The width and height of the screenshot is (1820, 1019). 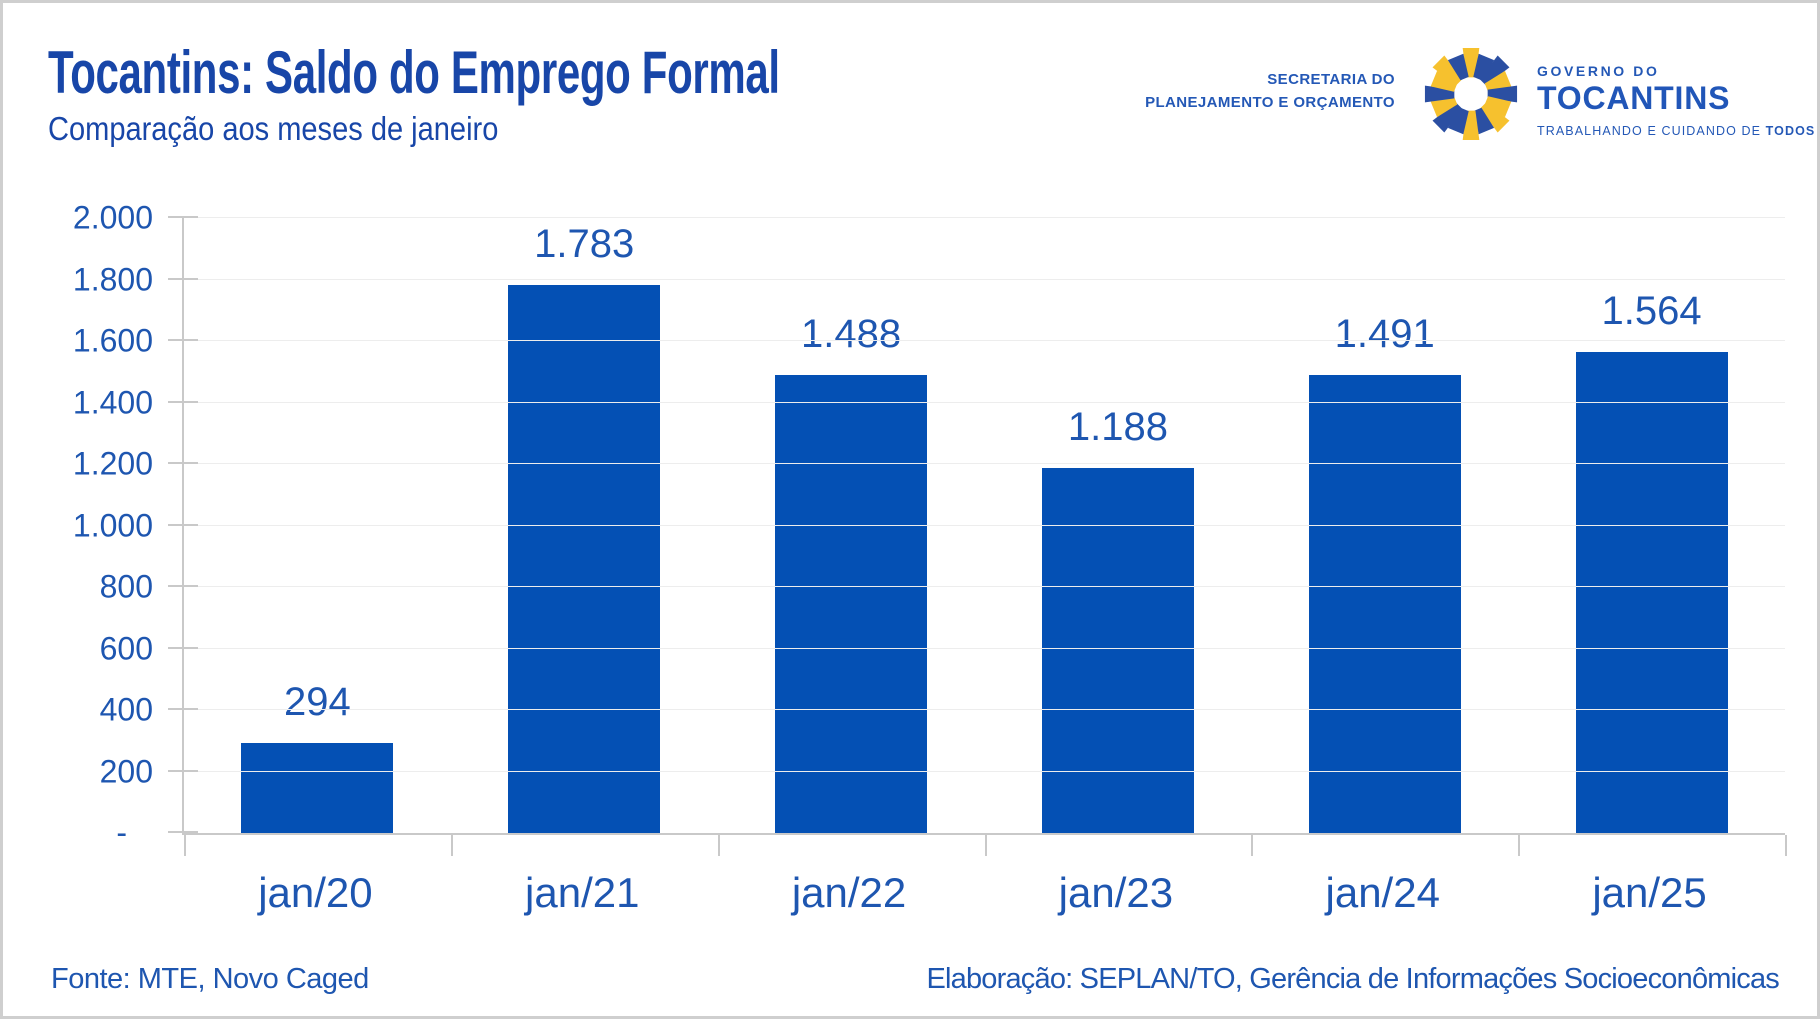 What do you see at coordinates (1270, 91) in the screenshot?
I see `secretaria-label: SECRETARIA DO PLANEJAMENTO E ORÇAMENTO` at bounding box center [1270, 91].